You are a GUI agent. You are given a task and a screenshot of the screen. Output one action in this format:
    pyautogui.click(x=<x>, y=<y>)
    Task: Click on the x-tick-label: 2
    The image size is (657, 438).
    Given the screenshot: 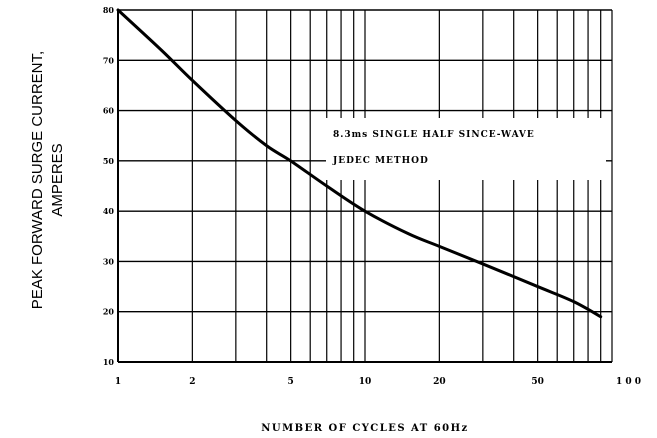 What is the action you would take?
    pyautogui.click(x=192, y=382)
    